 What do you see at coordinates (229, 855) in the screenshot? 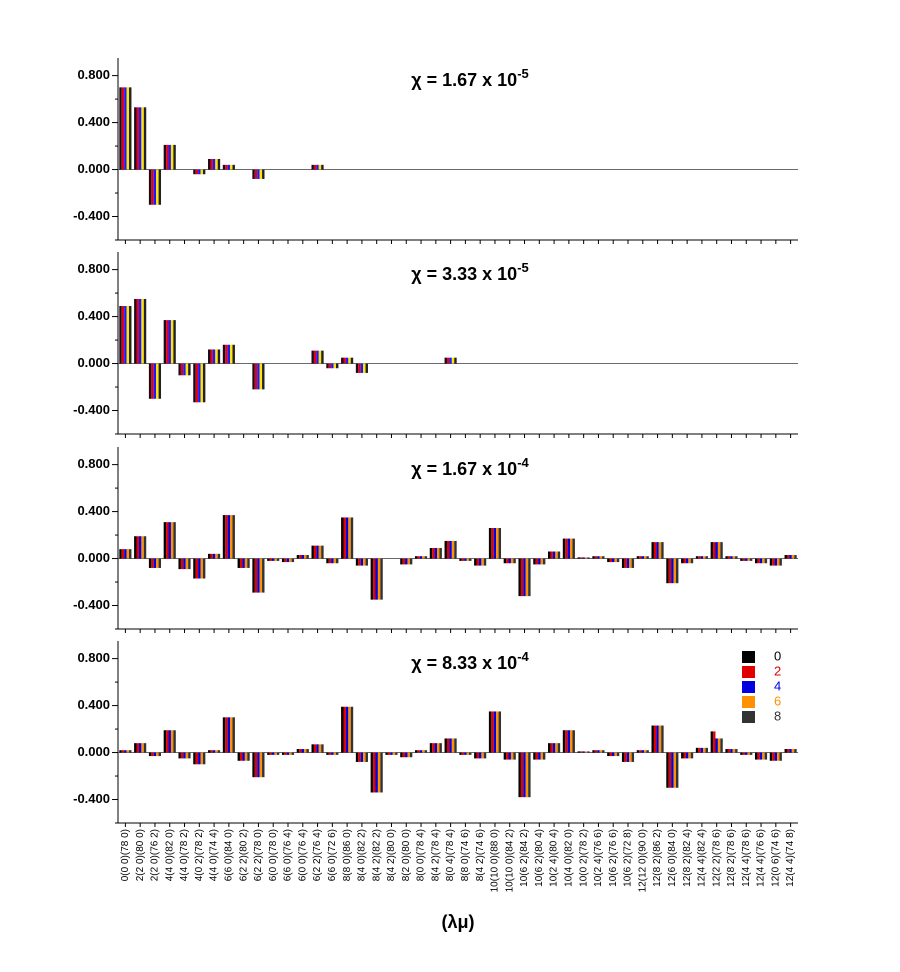
I see `x-tick-label: 6(6 0)(84 0)` at bounding box center [229, 855].